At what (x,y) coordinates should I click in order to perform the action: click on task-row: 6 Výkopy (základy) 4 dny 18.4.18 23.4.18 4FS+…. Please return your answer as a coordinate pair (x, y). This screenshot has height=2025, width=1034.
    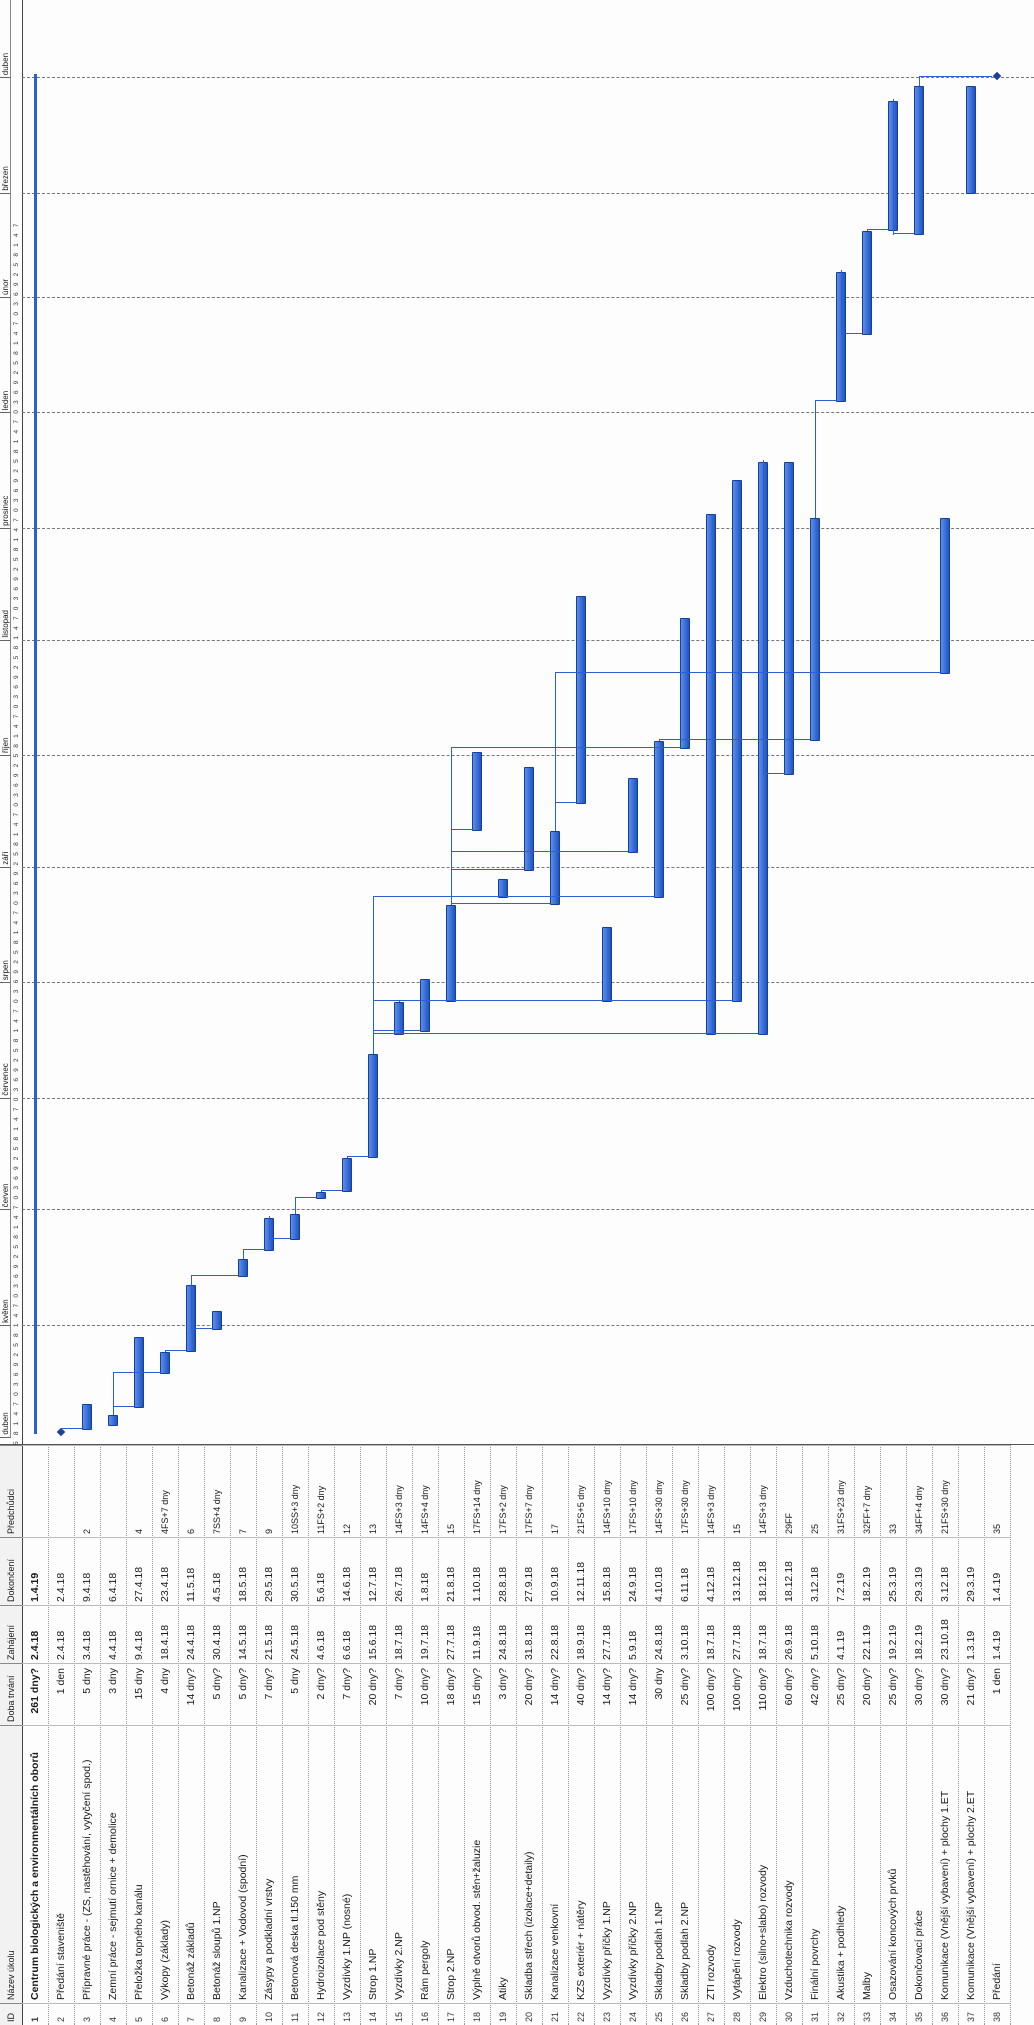
    Looking at the image, I should click on (165, 1735).